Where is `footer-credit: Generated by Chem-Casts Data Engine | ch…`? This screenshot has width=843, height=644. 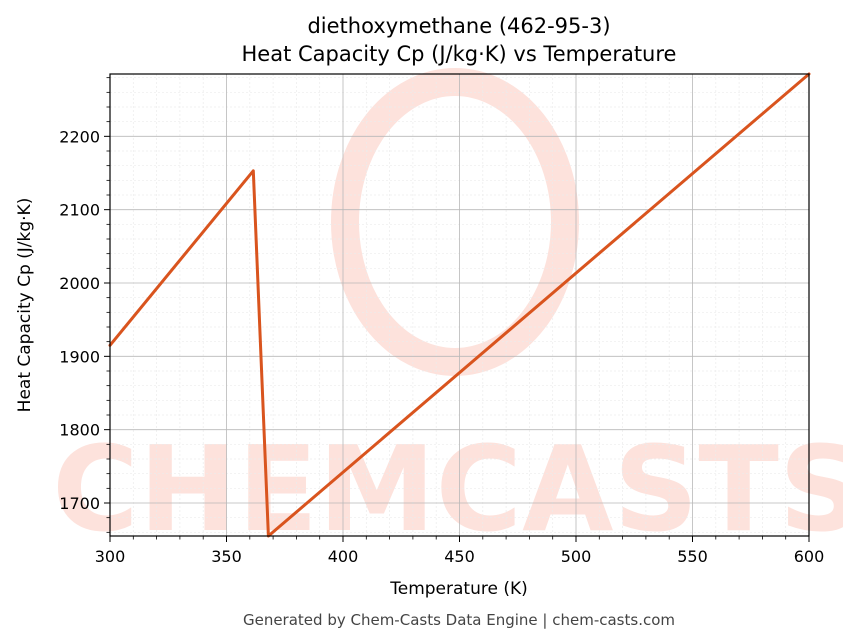
footer-credit: Generated by Chem-Casts Data Engine | ch… is located at coordinates (459, 620).